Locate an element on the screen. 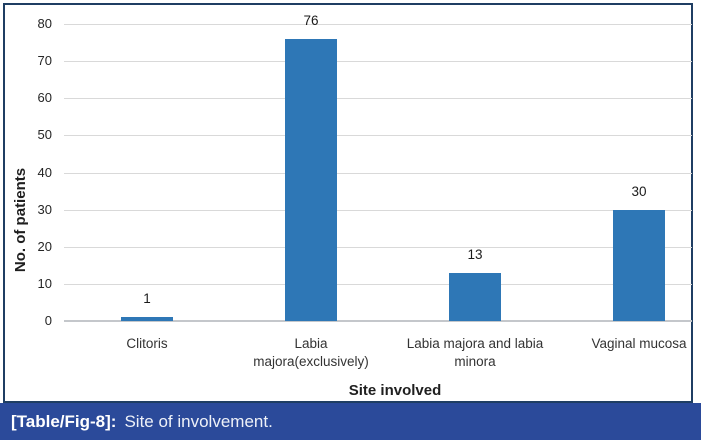 The image size is (701, 440). y-tick-label-0: 0 is located at coordinates (48, 320).